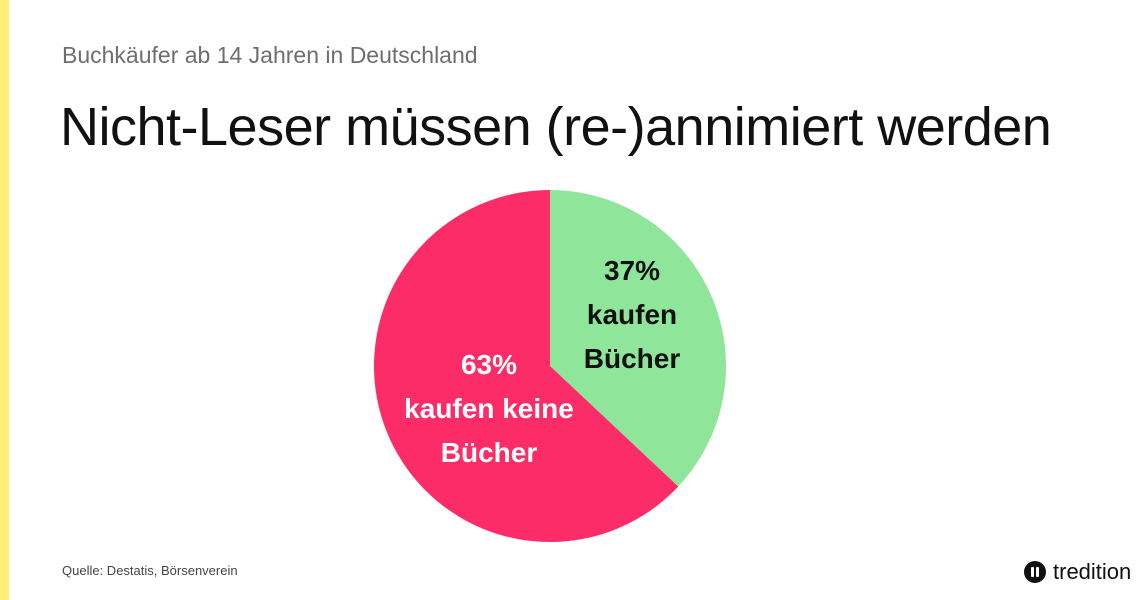 The width and height of the screenshot is (1140, 600). I want to click on slice-value-label: 37%, so click(632, 270).